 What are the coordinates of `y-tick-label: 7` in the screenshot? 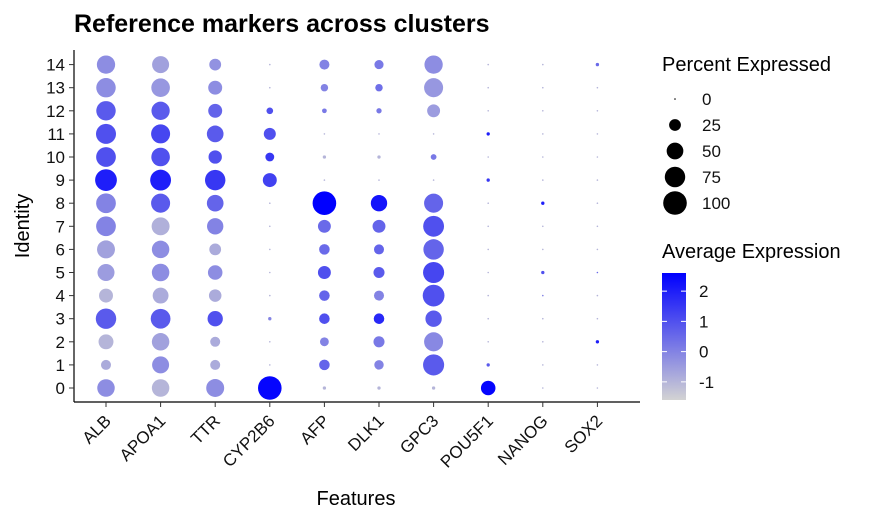 It's located at (60, 226).